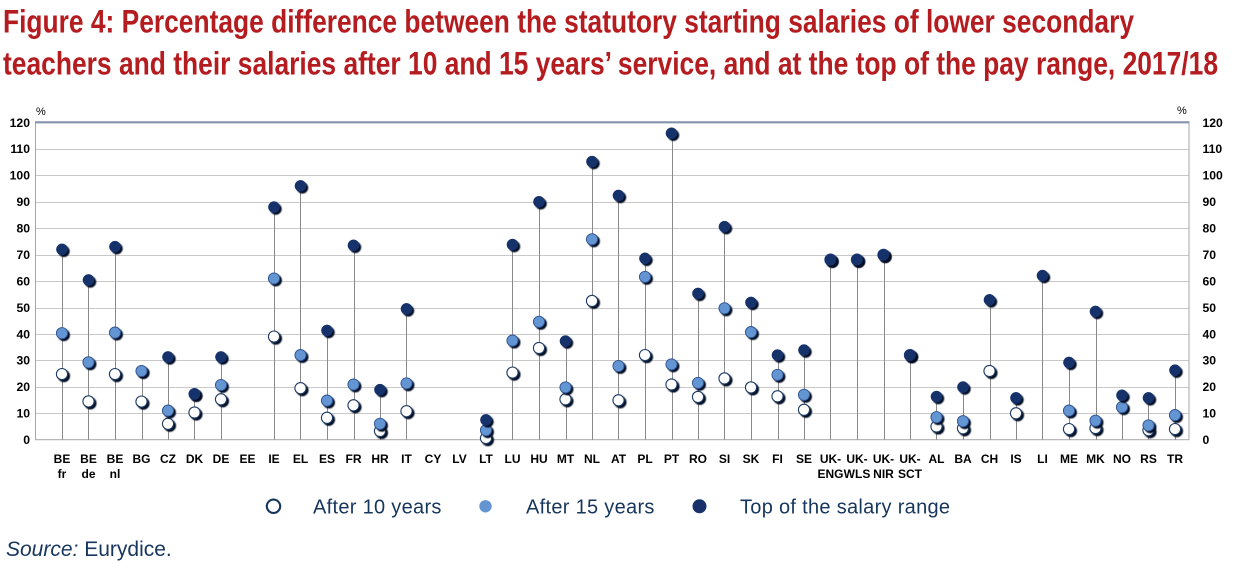  Describe the element at coordinates (1175, 459) in the screenshot. I see `svg-text: TR` at that location.